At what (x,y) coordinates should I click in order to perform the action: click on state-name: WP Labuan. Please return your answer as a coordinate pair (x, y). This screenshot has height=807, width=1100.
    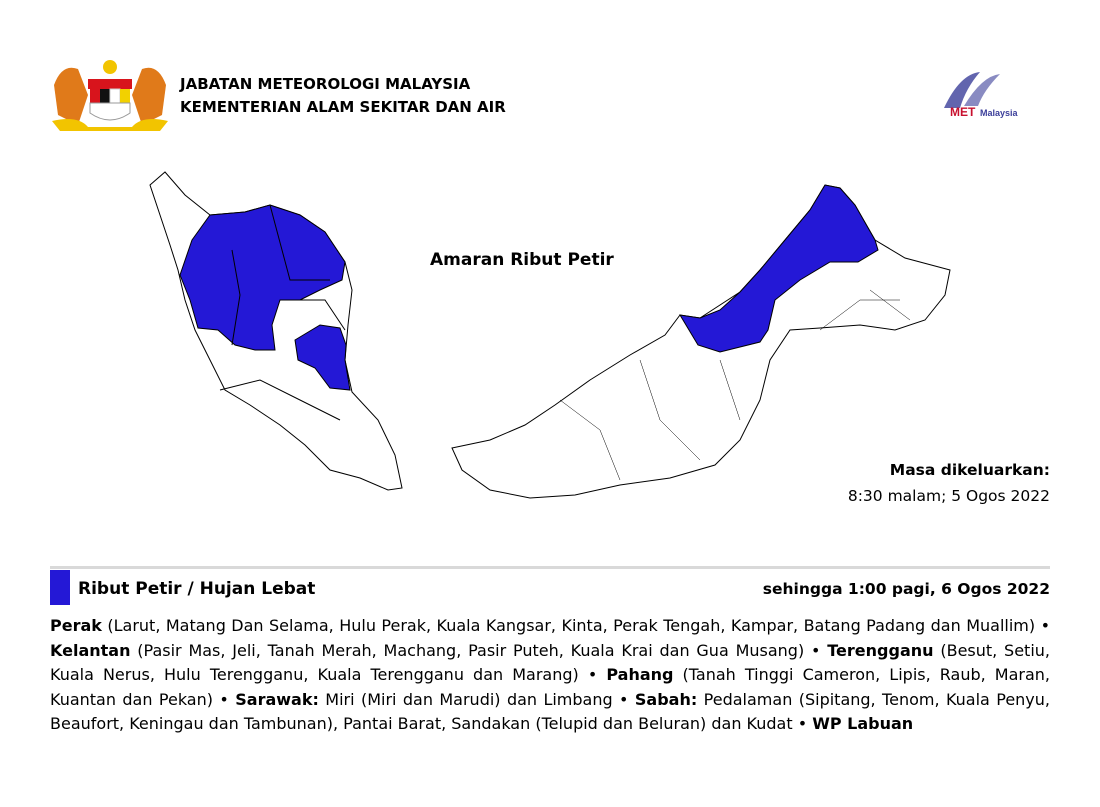
    Looking at the image, I should click on (863, 723).